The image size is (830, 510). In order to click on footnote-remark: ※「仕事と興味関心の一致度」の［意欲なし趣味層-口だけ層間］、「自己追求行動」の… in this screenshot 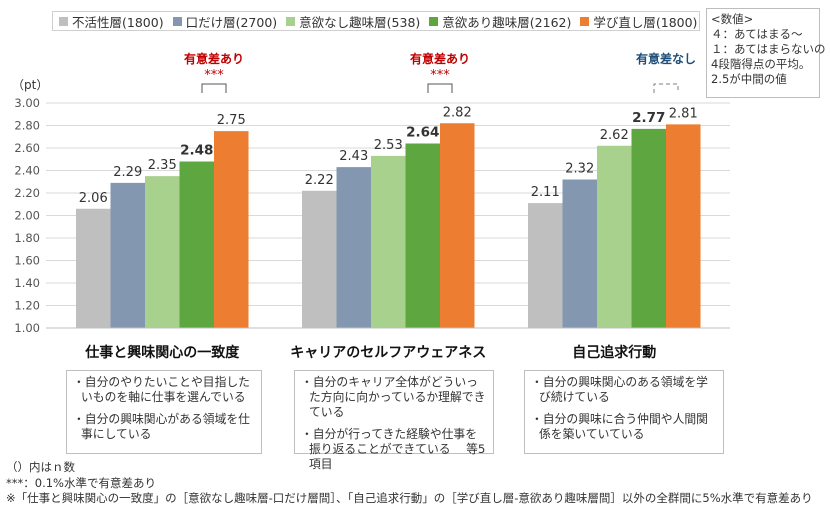, I will do `click(409, 498)`.